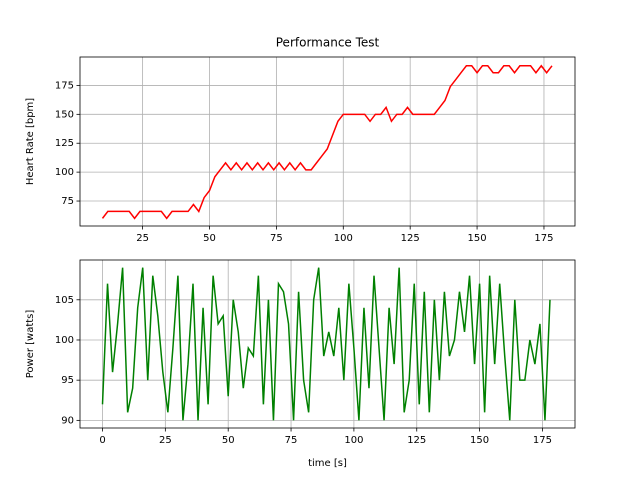 Image resolution: width=640 pixels, height=480 pixels. Describe the element at coordinates (30, 344) in the screenshot. I see `y-axis-label: Power [watts]` at that location.